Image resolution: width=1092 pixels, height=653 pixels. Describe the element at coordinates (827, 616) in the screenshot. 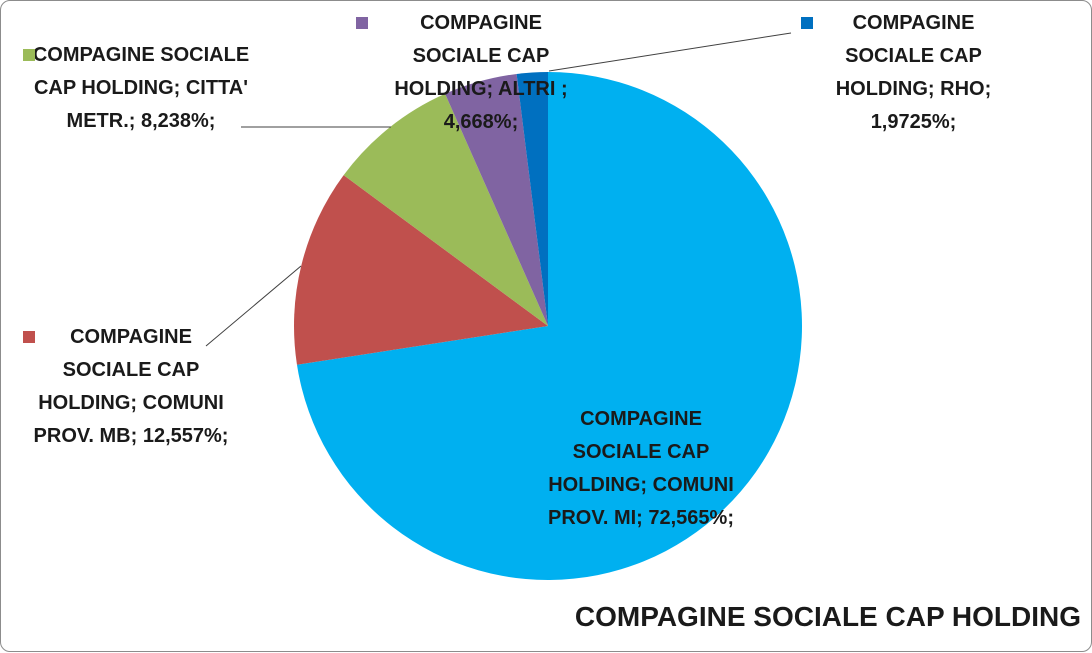

I see `chart-title: COMPAGINE SOCIALE CAP HOLDING` at that location.